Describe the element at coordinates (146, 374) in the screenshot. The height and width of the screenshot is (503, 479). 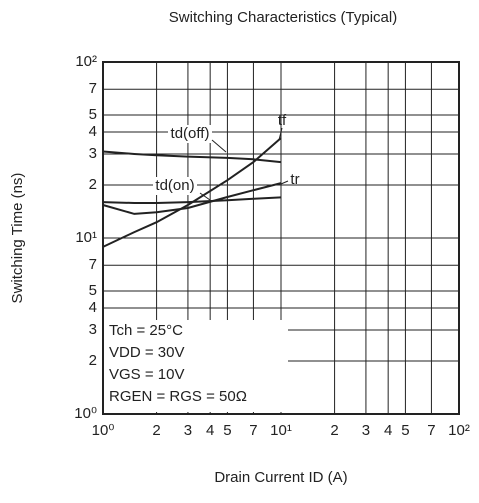
I see `annotation: VGS = 10V` at that location.